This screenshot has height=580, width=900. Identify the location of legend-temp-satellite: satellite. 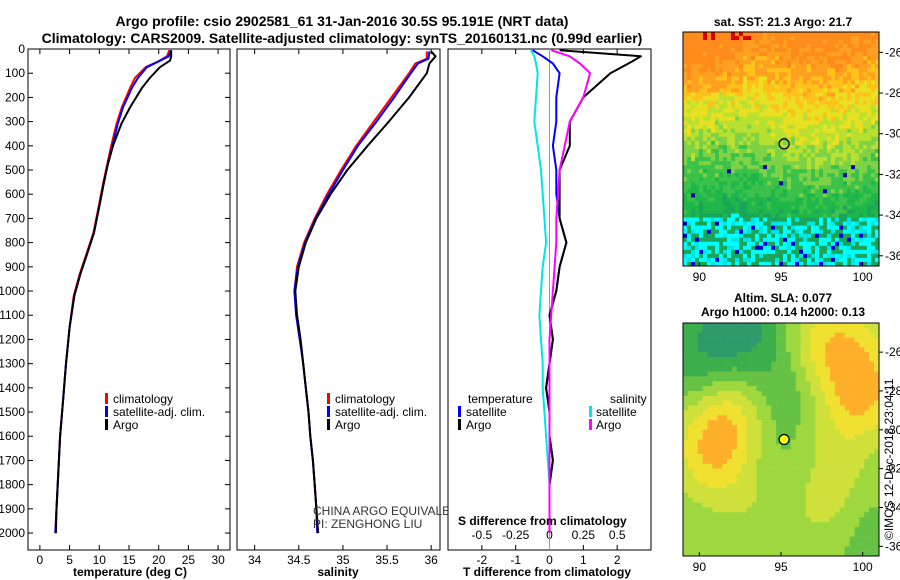
(486, 412).